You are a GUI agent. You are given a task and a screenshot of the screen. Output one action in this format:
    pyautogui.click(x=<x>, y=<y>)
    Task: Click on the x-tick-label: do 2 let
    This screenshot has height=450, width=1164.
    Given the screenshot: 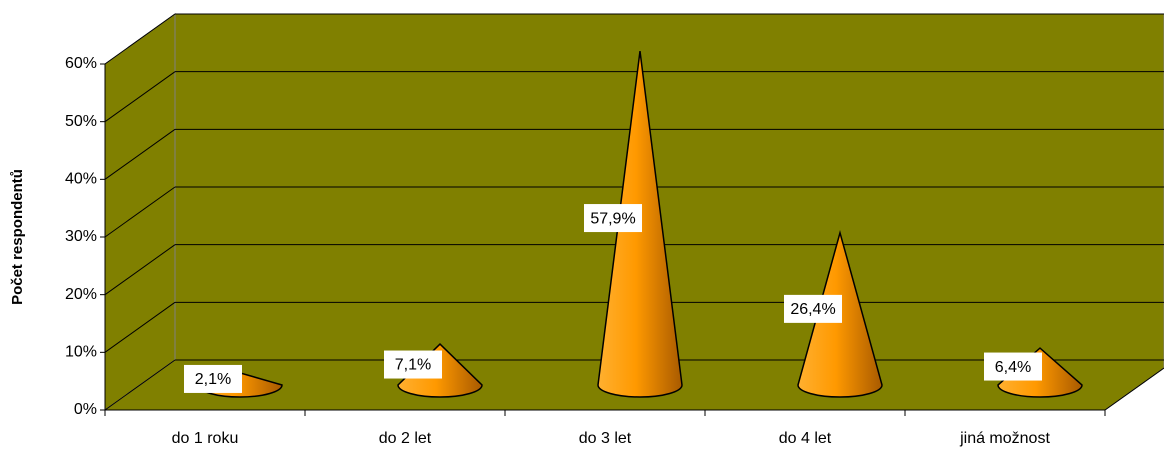 What is the action you would take?
    pyautogui.click(x=405, y=438)
    